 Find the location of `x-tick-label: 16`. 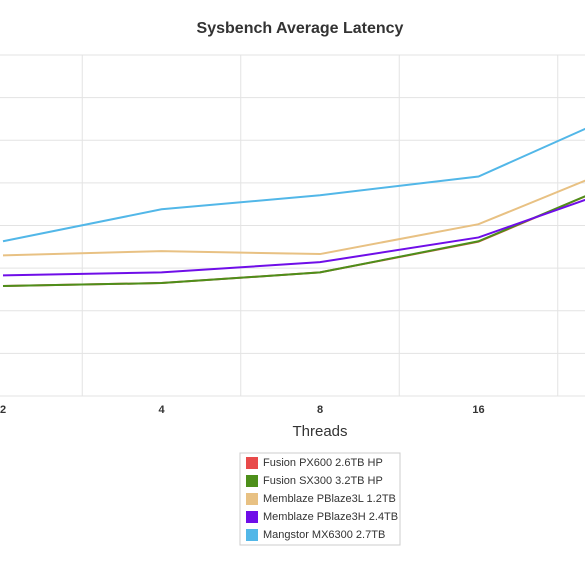

x-tick-label: 16 is located at coordinates (478, 410).